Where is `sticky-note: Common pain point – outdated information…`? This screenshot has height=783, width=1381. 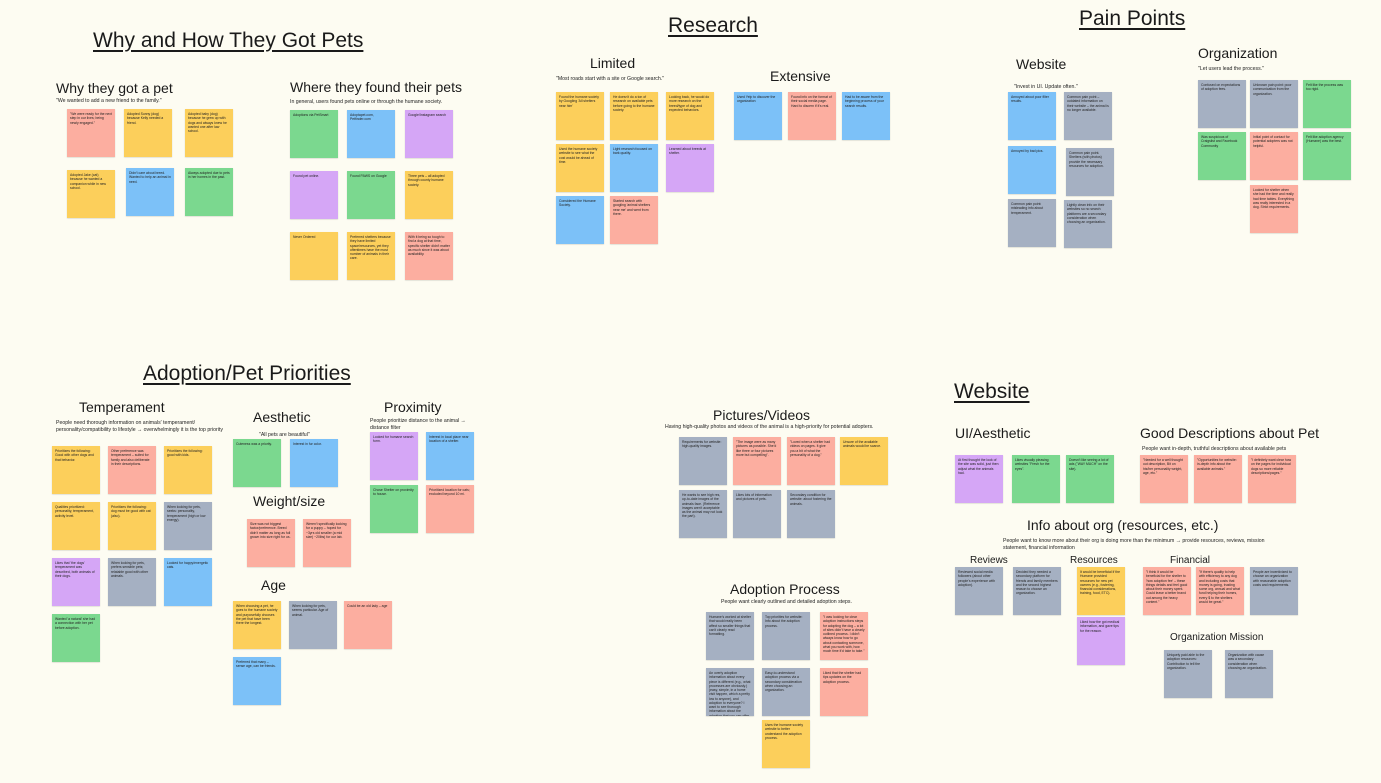
sticky-note: Common pain point – outdated information… is located at coordinates (1088, 116).